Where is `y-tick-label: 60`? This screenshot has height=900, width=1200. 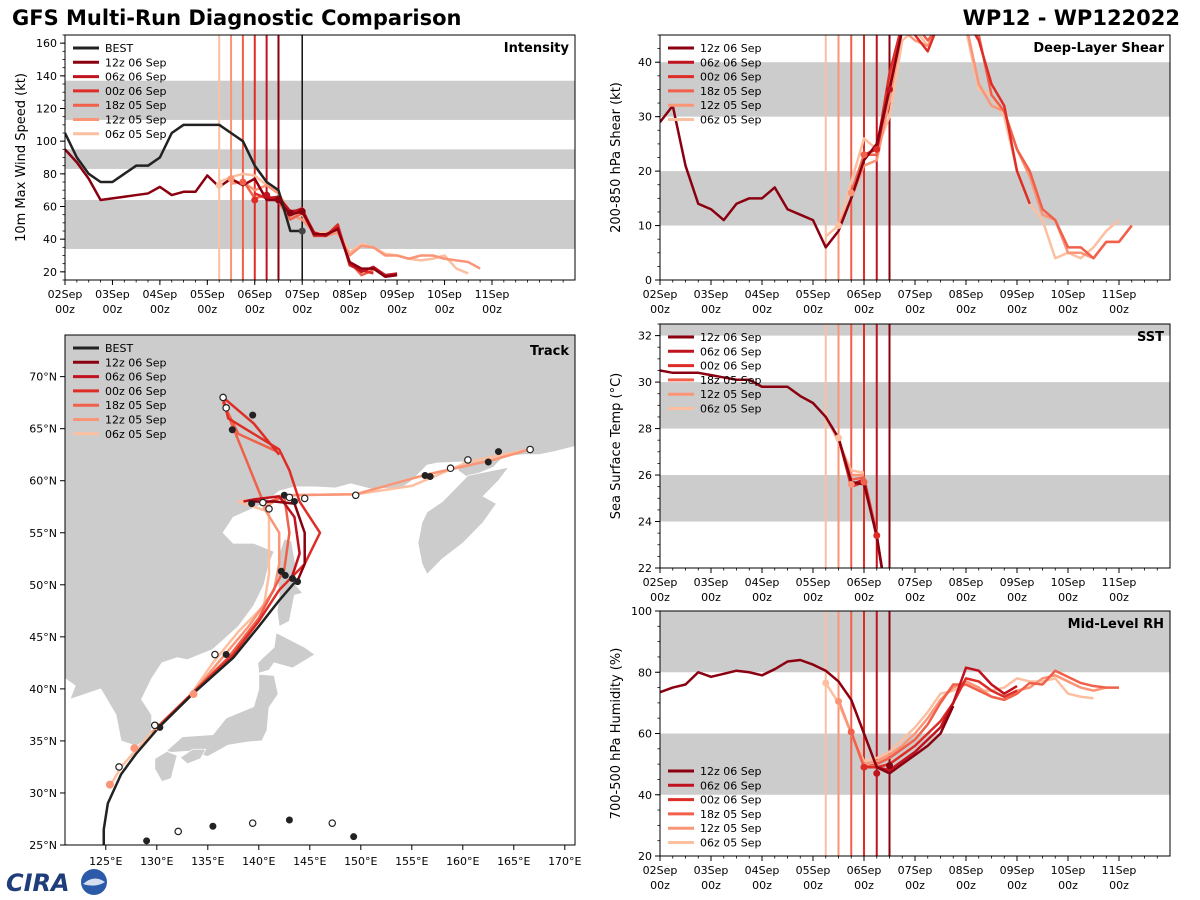
y-tick-label: 60 is located at coordinates (645, 734).